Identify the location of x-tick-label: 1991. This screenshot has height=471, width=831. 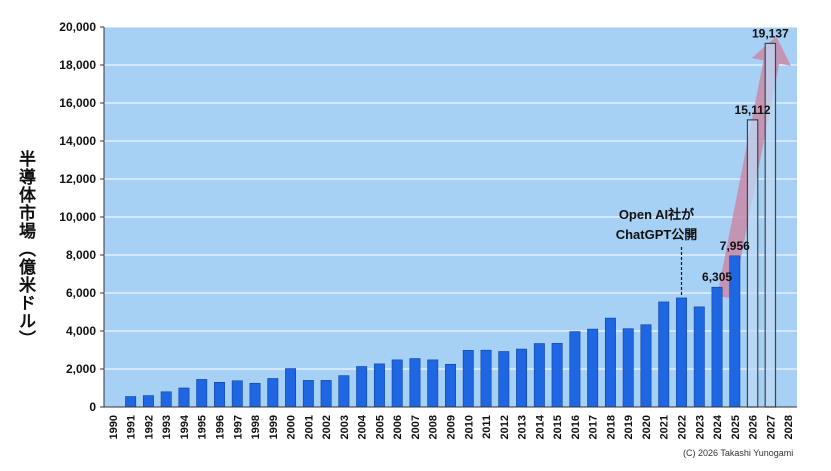
(132, 427).